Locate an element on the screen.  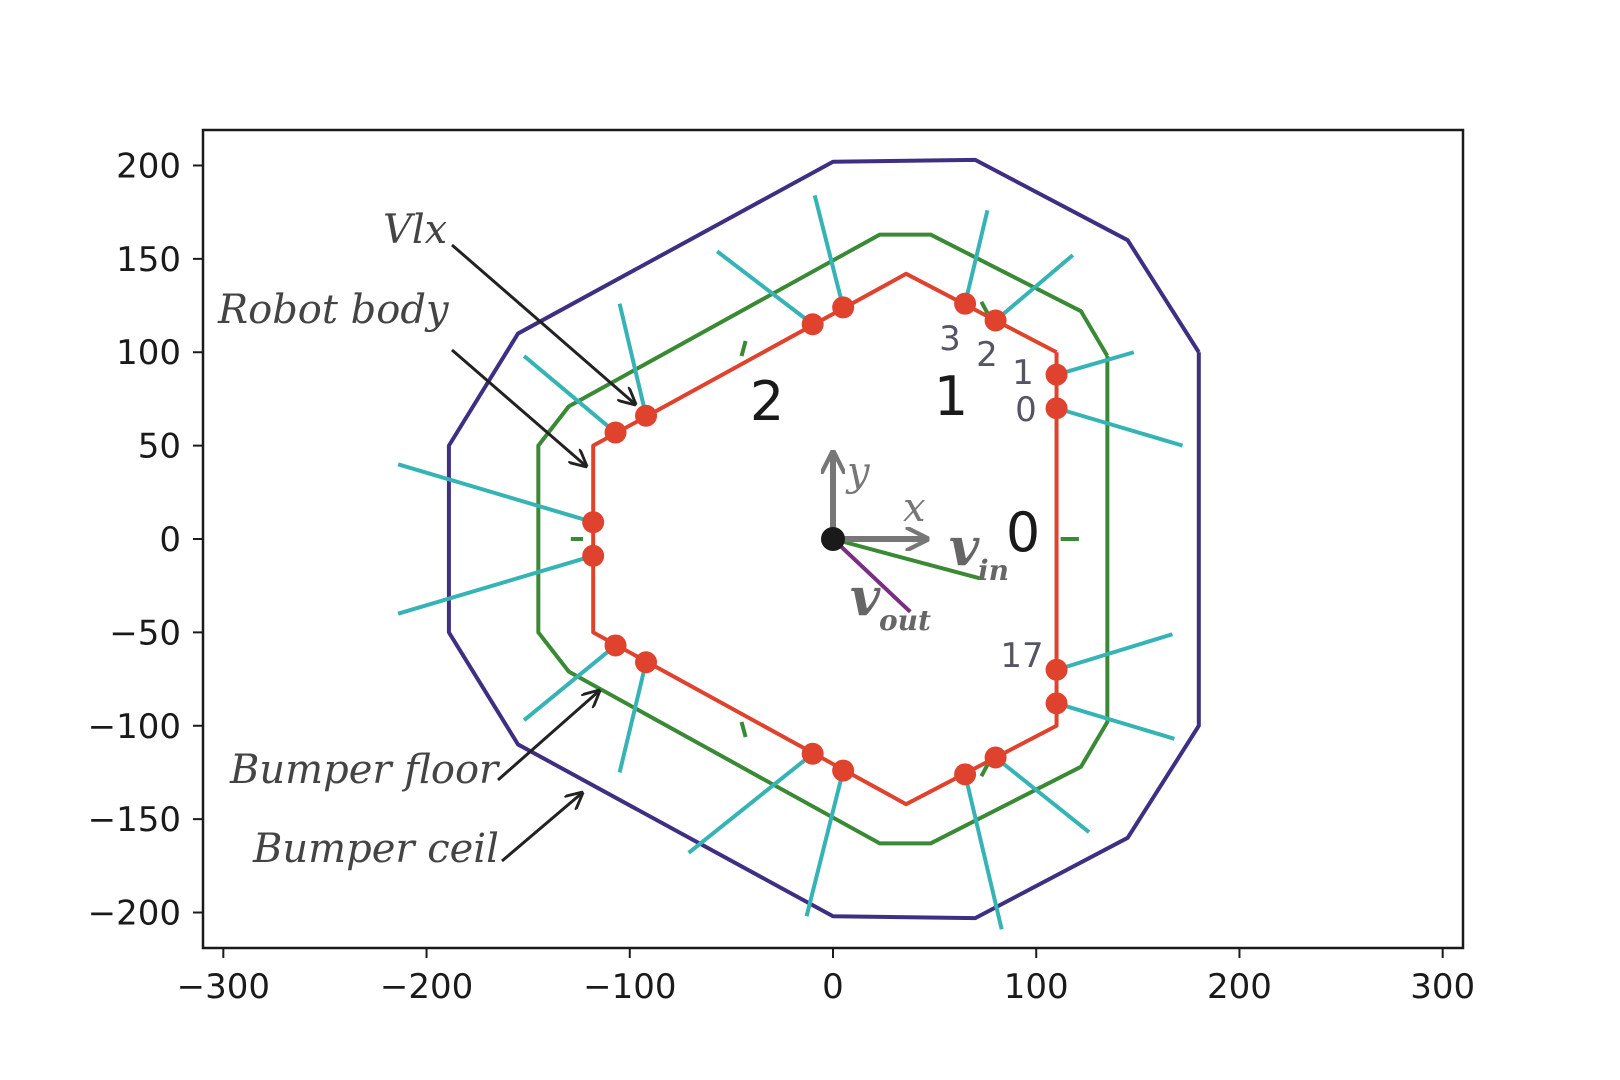
x-tick-label: −100 is located at coordinates (629, 987).